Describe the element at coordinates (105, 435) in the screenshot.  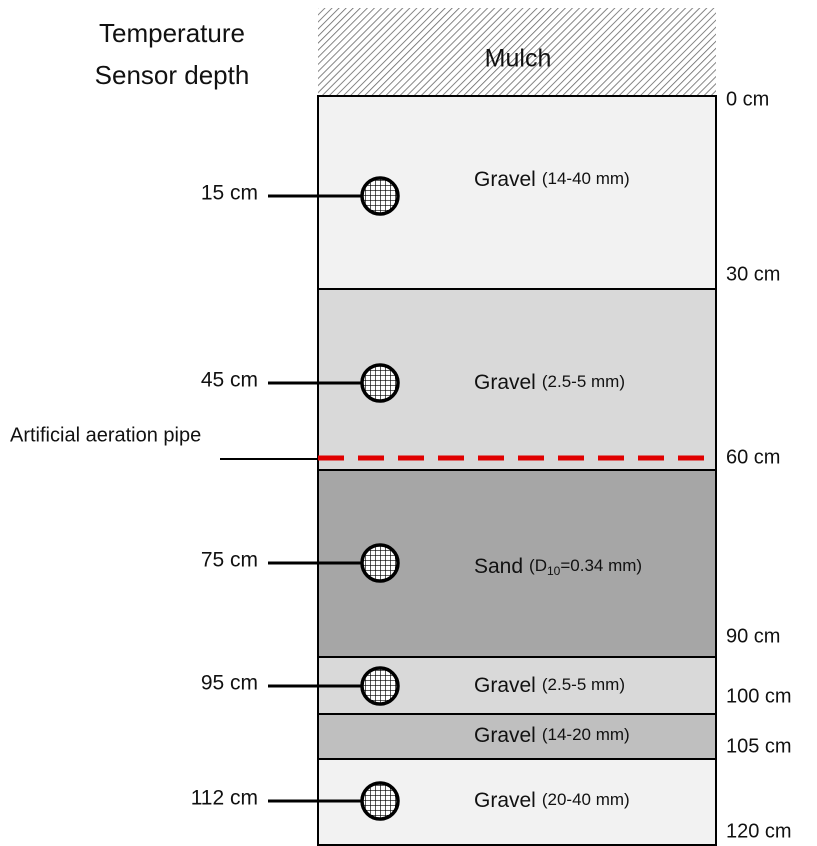
I see `pipe-label: Artificial aeration pipe` at that location.